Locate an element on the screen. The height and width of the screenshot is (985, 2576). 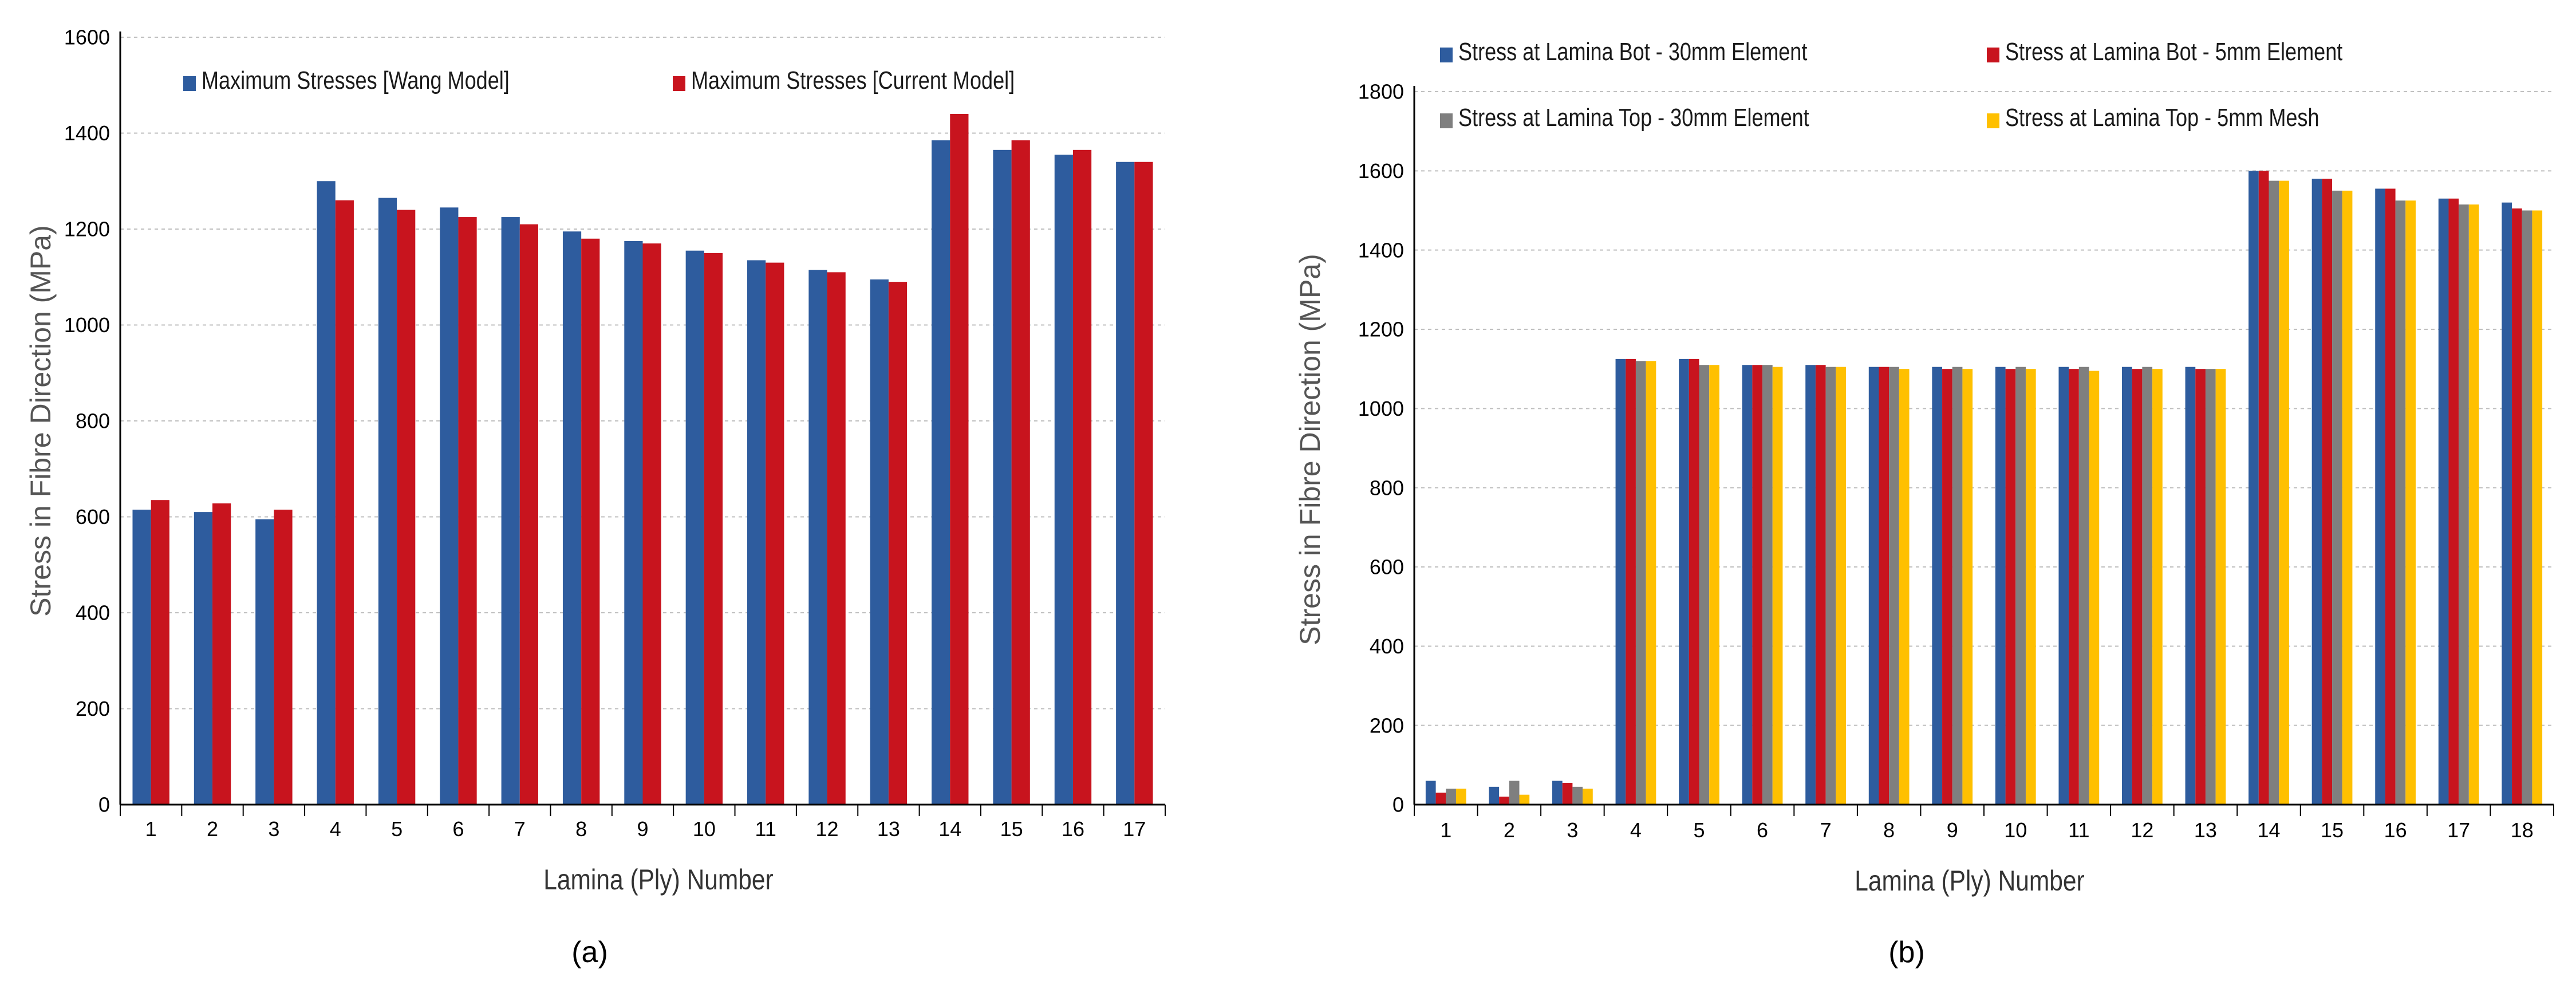
y-tick-label: 200 is located at coordinates (93, 708).